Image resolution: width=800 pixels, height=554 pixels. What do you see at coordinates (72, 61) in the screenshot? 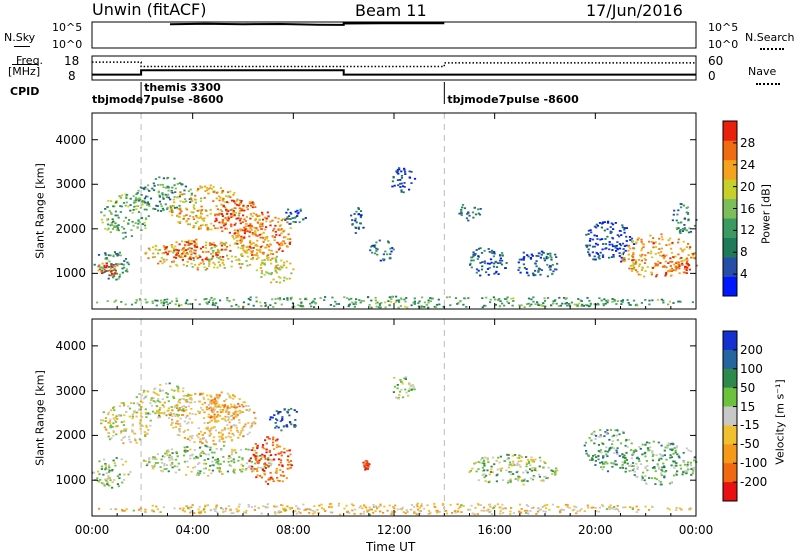
I see `freq-left-tick-top: 18` at bounding box center [72, 61].